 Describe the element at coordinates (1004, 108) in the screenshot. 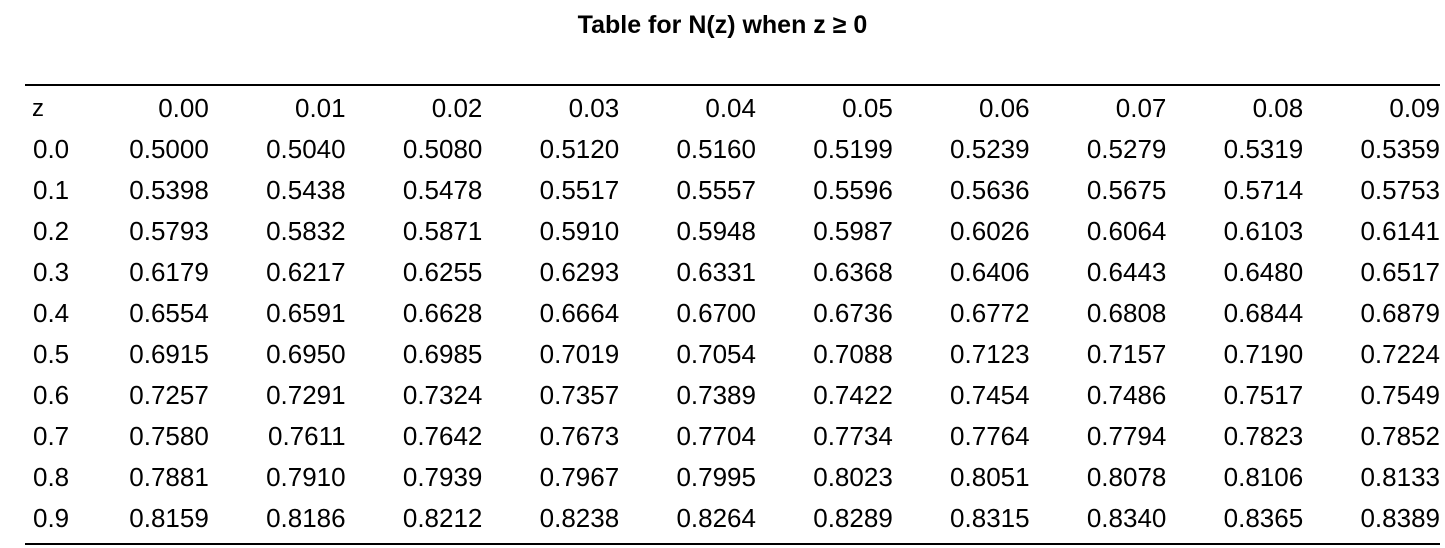

I see `column-header: 0.06` at that location.